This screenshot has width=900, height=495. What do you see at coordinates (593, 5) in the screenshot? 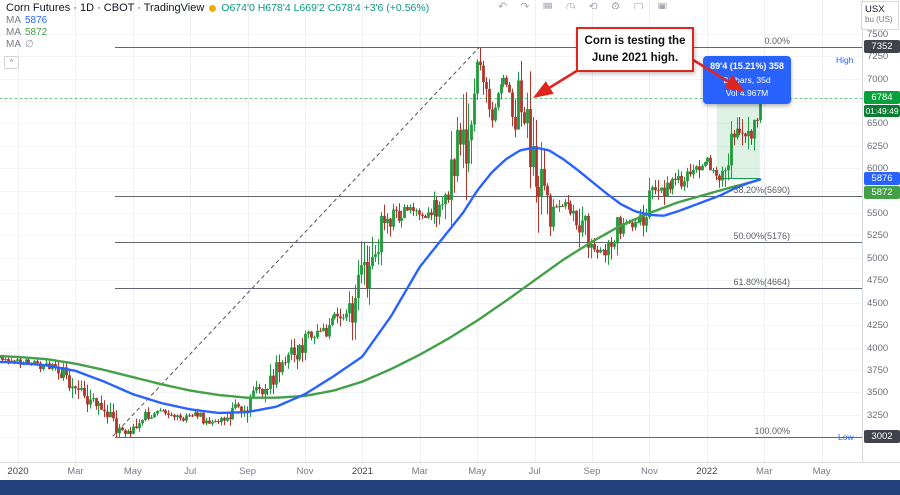
I see `replay-icon: ⟲` at bounding box center [593, 5].